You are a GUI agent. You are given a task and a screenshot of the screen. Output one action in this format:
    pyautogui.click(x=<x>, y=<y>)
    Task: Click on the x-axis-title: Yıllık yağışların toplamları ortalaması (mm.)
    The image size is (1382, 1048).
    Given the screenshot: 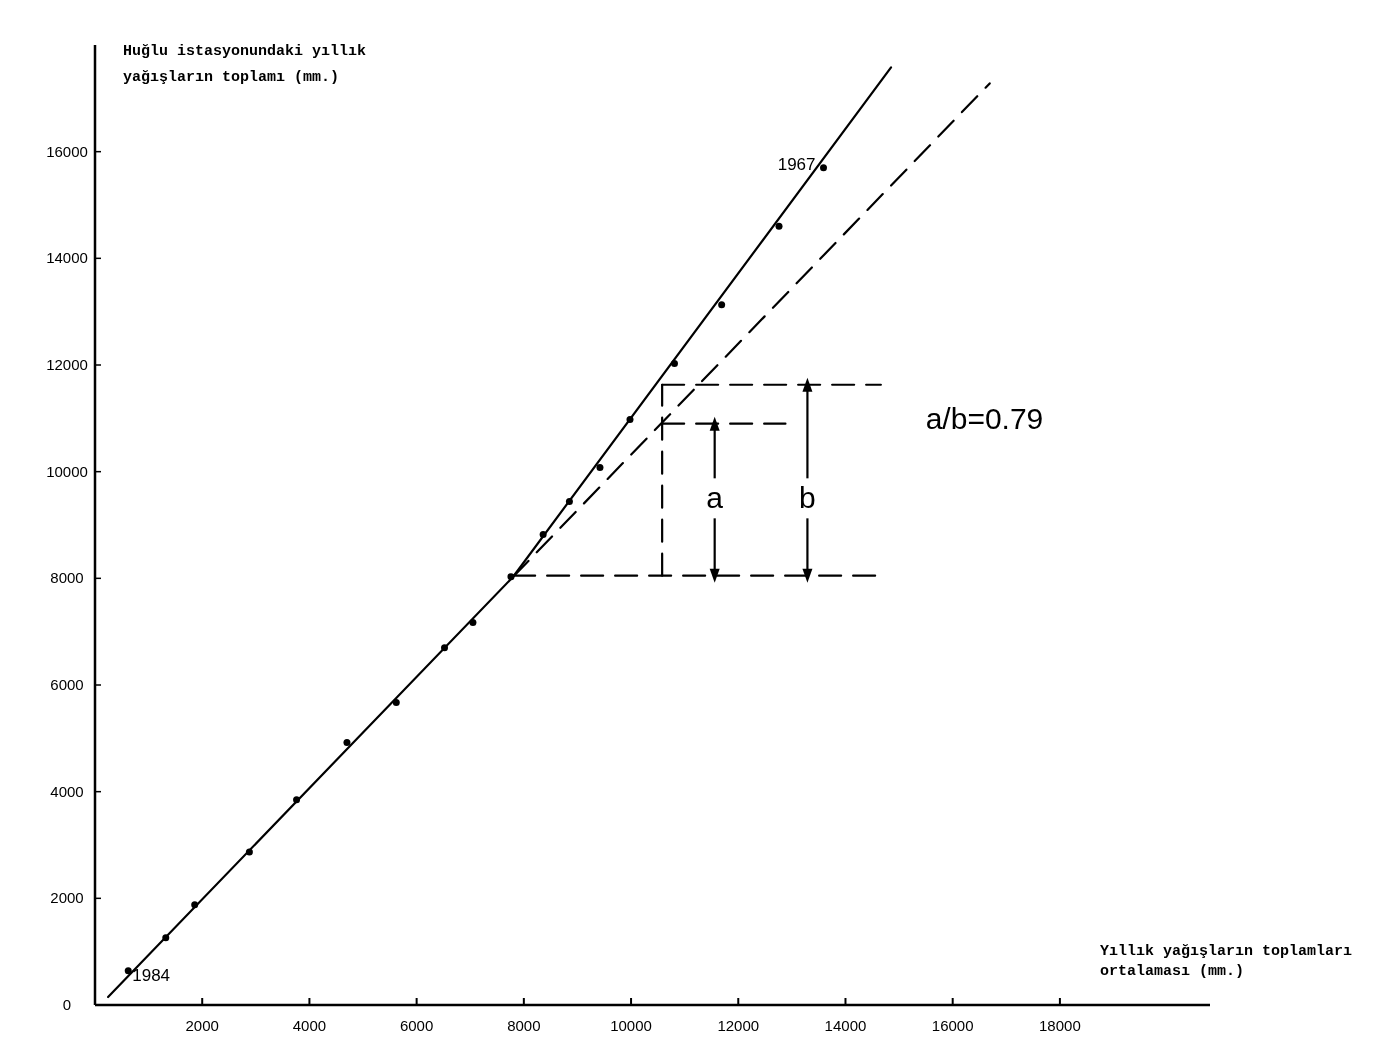 What is the action you would take?
    pyautogui.click(x=1226, y=961)
    